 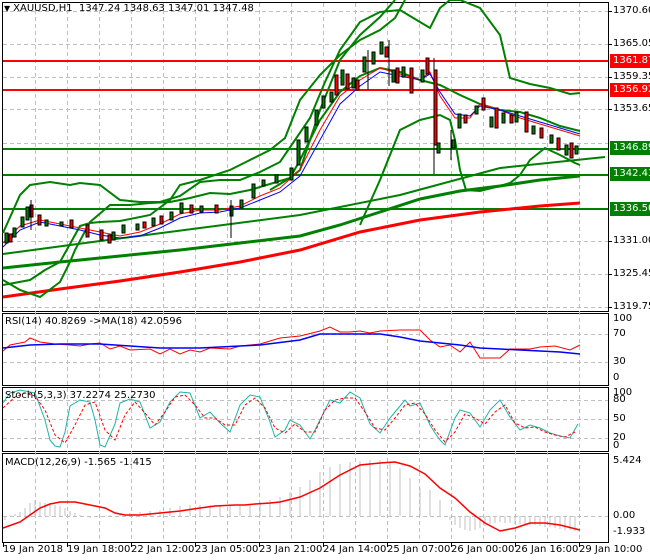 What do you see at coordinates (355, 549) in the screenshot?
I see `time-label: 24 Jan 14:00` at bounding box center [355, 549].